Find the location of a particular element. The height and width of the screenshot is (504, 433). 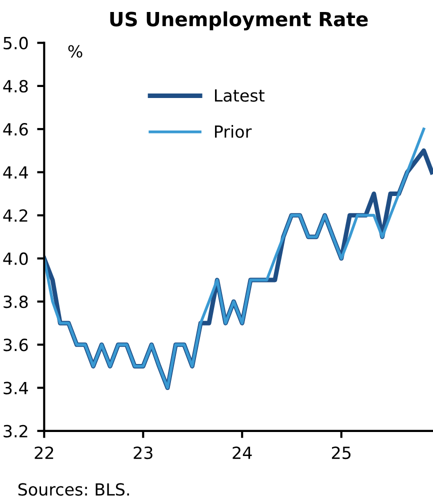

y-tick-label: 3.4 is located at coordinates (16, 388).